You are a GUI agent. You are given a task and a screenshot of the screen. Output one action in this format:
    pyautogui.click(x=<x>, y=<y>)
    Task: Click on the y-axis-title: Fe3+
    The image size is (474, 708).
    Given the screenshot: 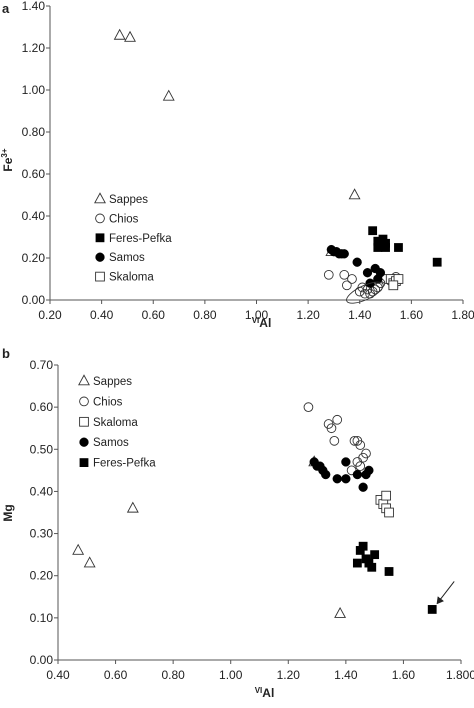 What is the action you would take?
    pyautogui.click(x=7, y=159)
    